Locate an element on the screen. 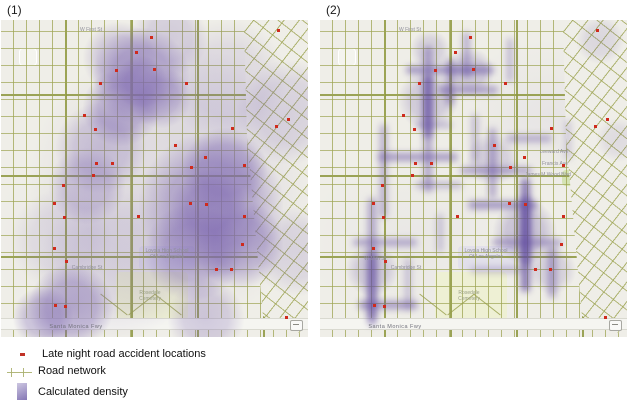  legend-label: Road network is located at coordinates (72, 371).